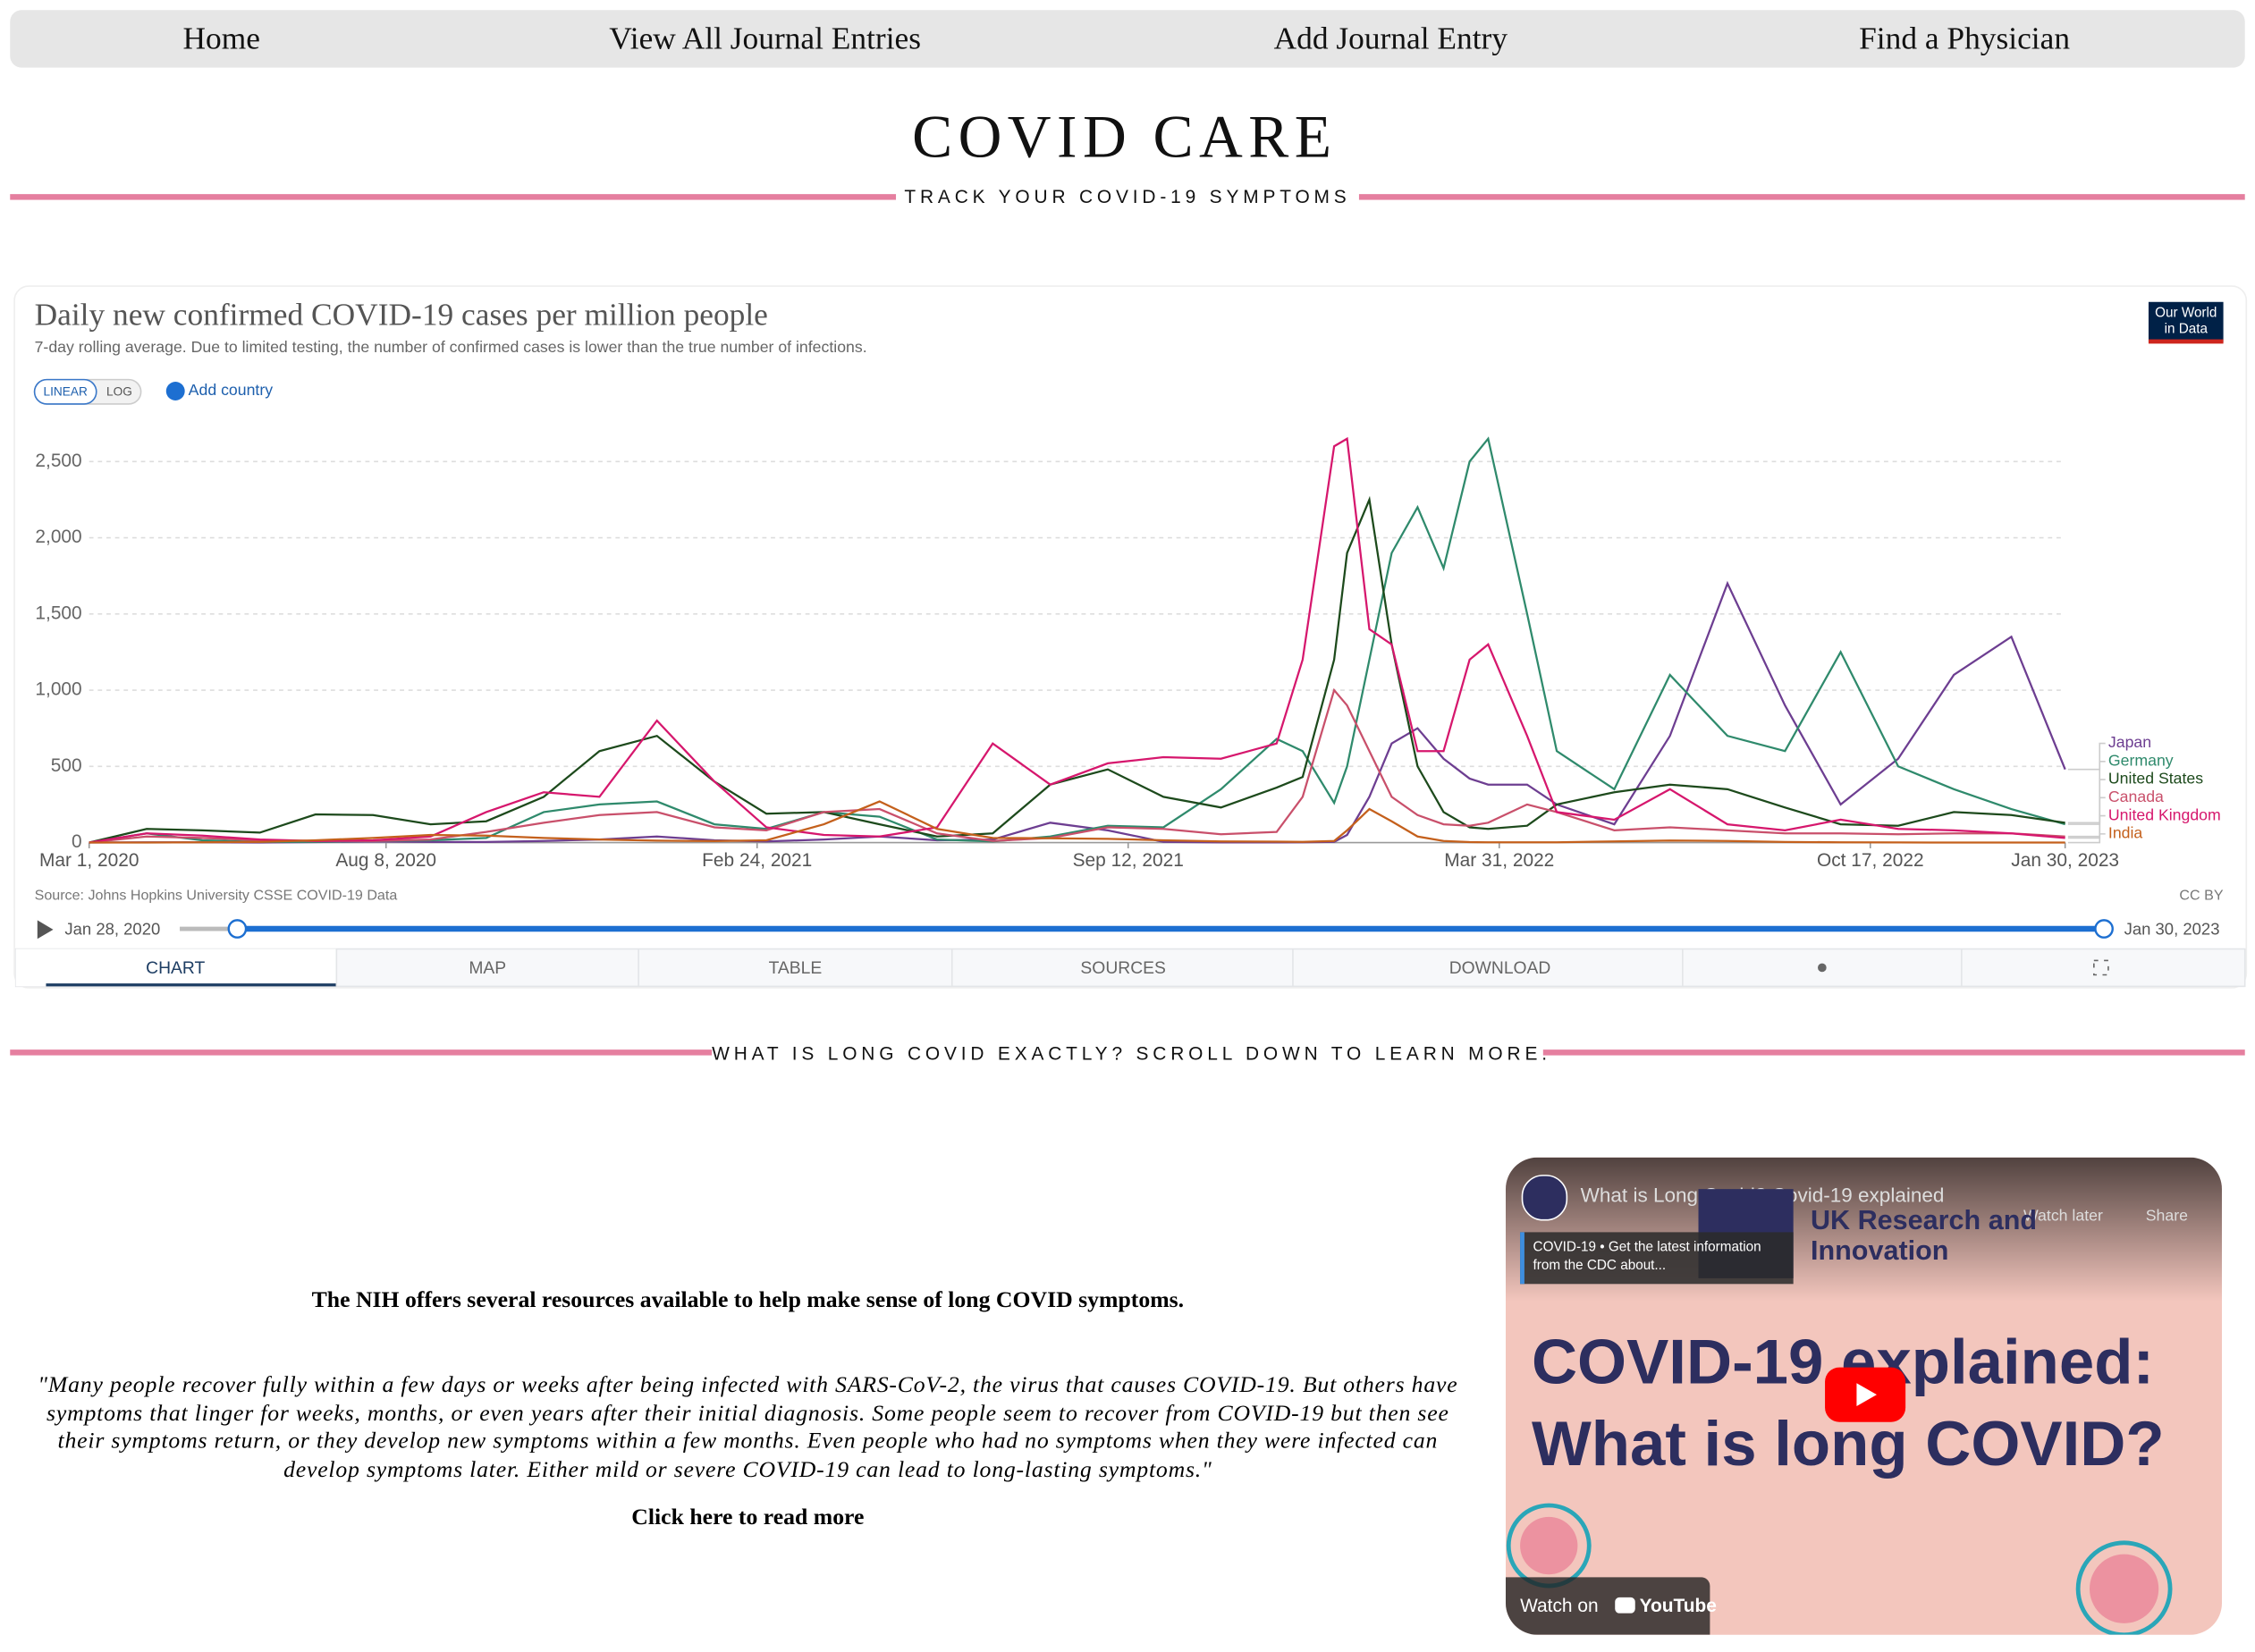 This screenshot has height=1652, width=2255. Describe the element at coordinates (1870, 860) in the screenshot. I see `x-tick-label: Oct 17, 2022` at that location.